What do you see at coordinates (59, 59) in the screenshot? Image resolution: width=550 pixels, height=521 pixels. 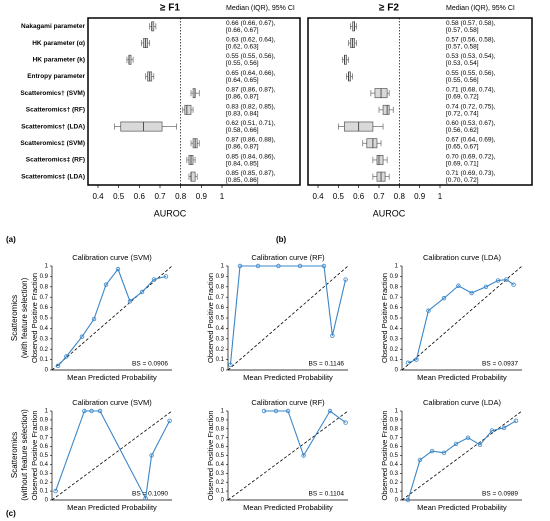 I see `category-label: HK parameter (k)` at bounding box center [59, 59].